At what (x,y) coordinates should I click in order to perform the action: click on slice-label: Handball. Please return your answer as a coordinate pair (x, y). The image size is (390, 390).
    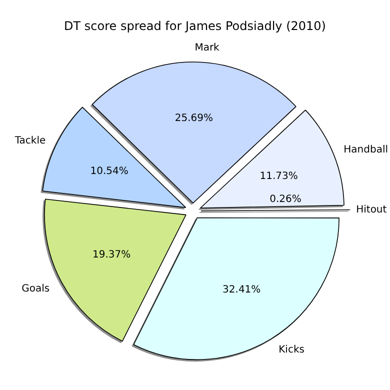
    Looking at the image, I should click on (366, 150).